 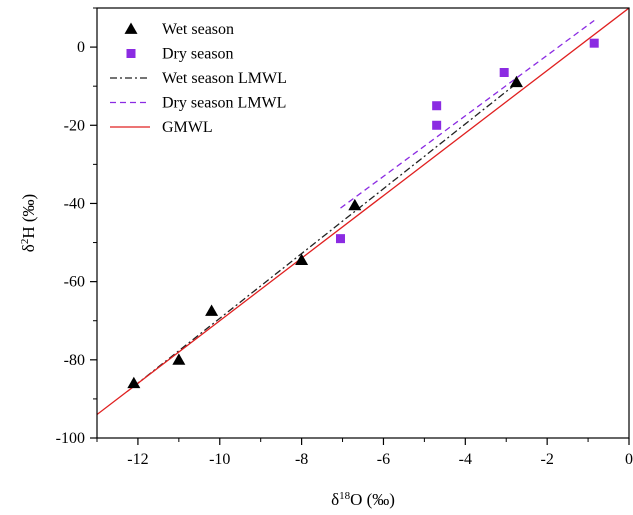 I want to click on x-tick-label: -12, so click(x=137, y=459).